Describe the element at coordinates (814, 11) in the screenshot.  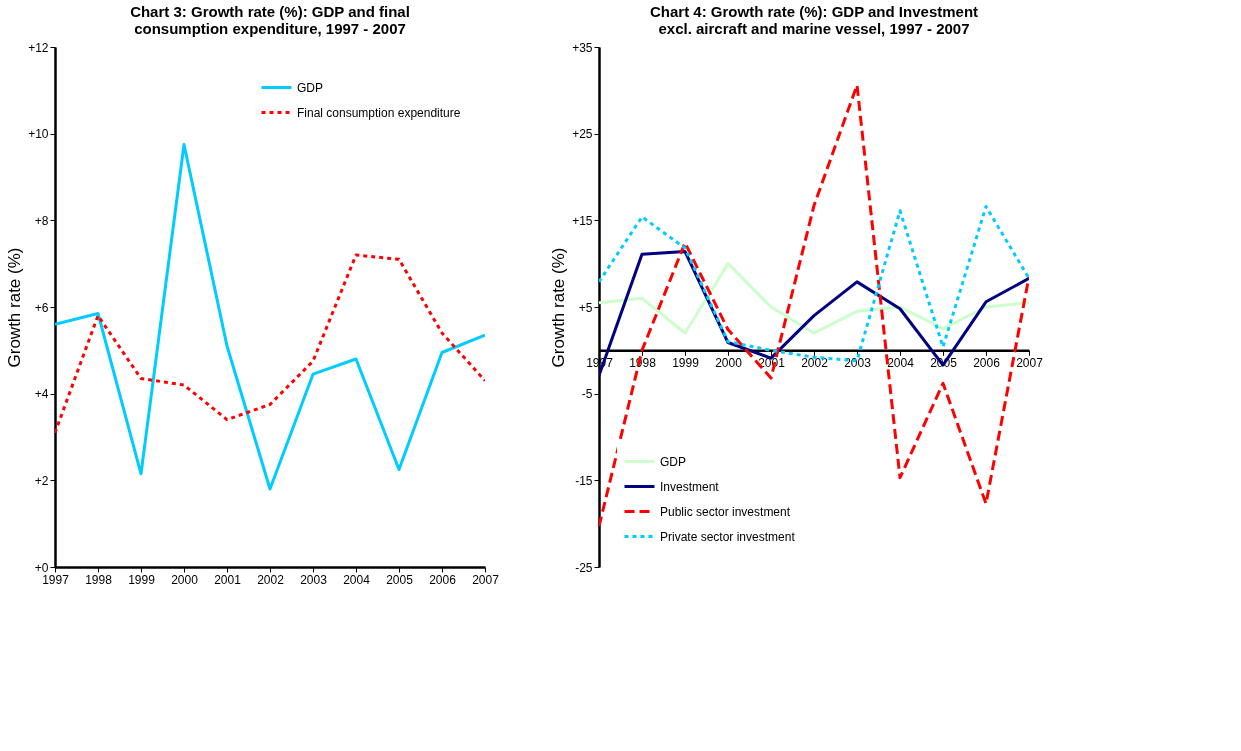
I see `text: Chart 4: Growth rate (%): GDP and Investment` at that location.